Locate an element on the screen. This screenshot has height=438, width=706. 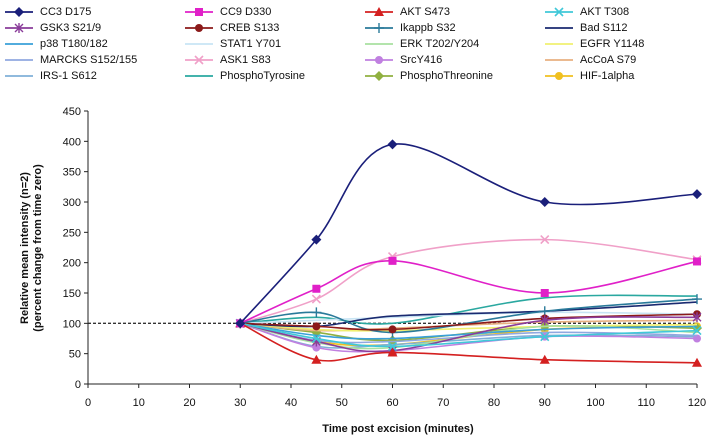
legend-item-srcy416: SrcY416 is located at coordinates (403, 60).